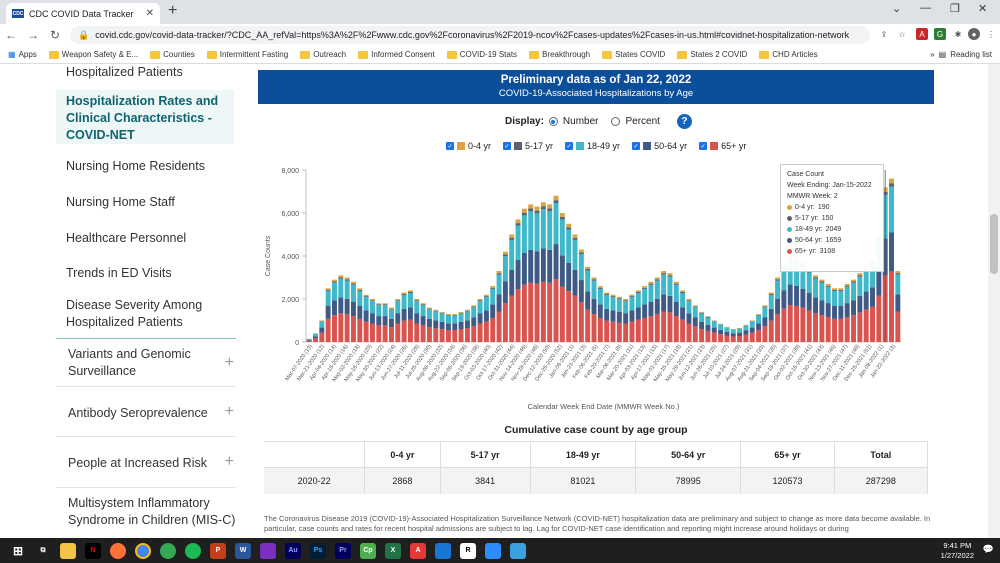 This screenshot has height=563, width=1000. Describe the element at coordinates (33, 35) in the screenshot. I see `forward-icon: →` at that location.